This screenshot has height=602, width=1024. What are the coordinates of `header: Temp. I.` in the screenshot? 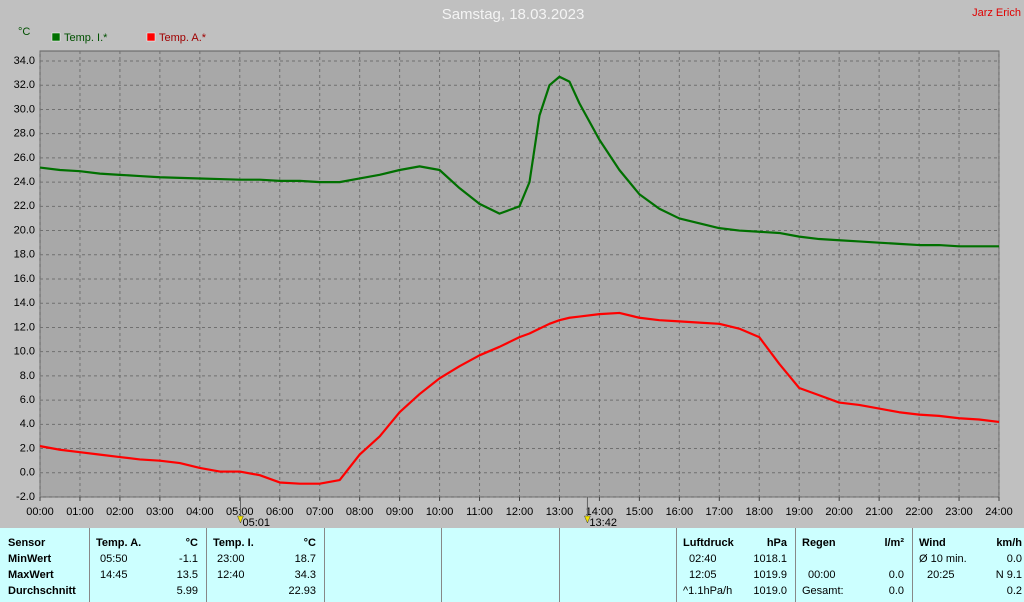 It's located at (233, 543).